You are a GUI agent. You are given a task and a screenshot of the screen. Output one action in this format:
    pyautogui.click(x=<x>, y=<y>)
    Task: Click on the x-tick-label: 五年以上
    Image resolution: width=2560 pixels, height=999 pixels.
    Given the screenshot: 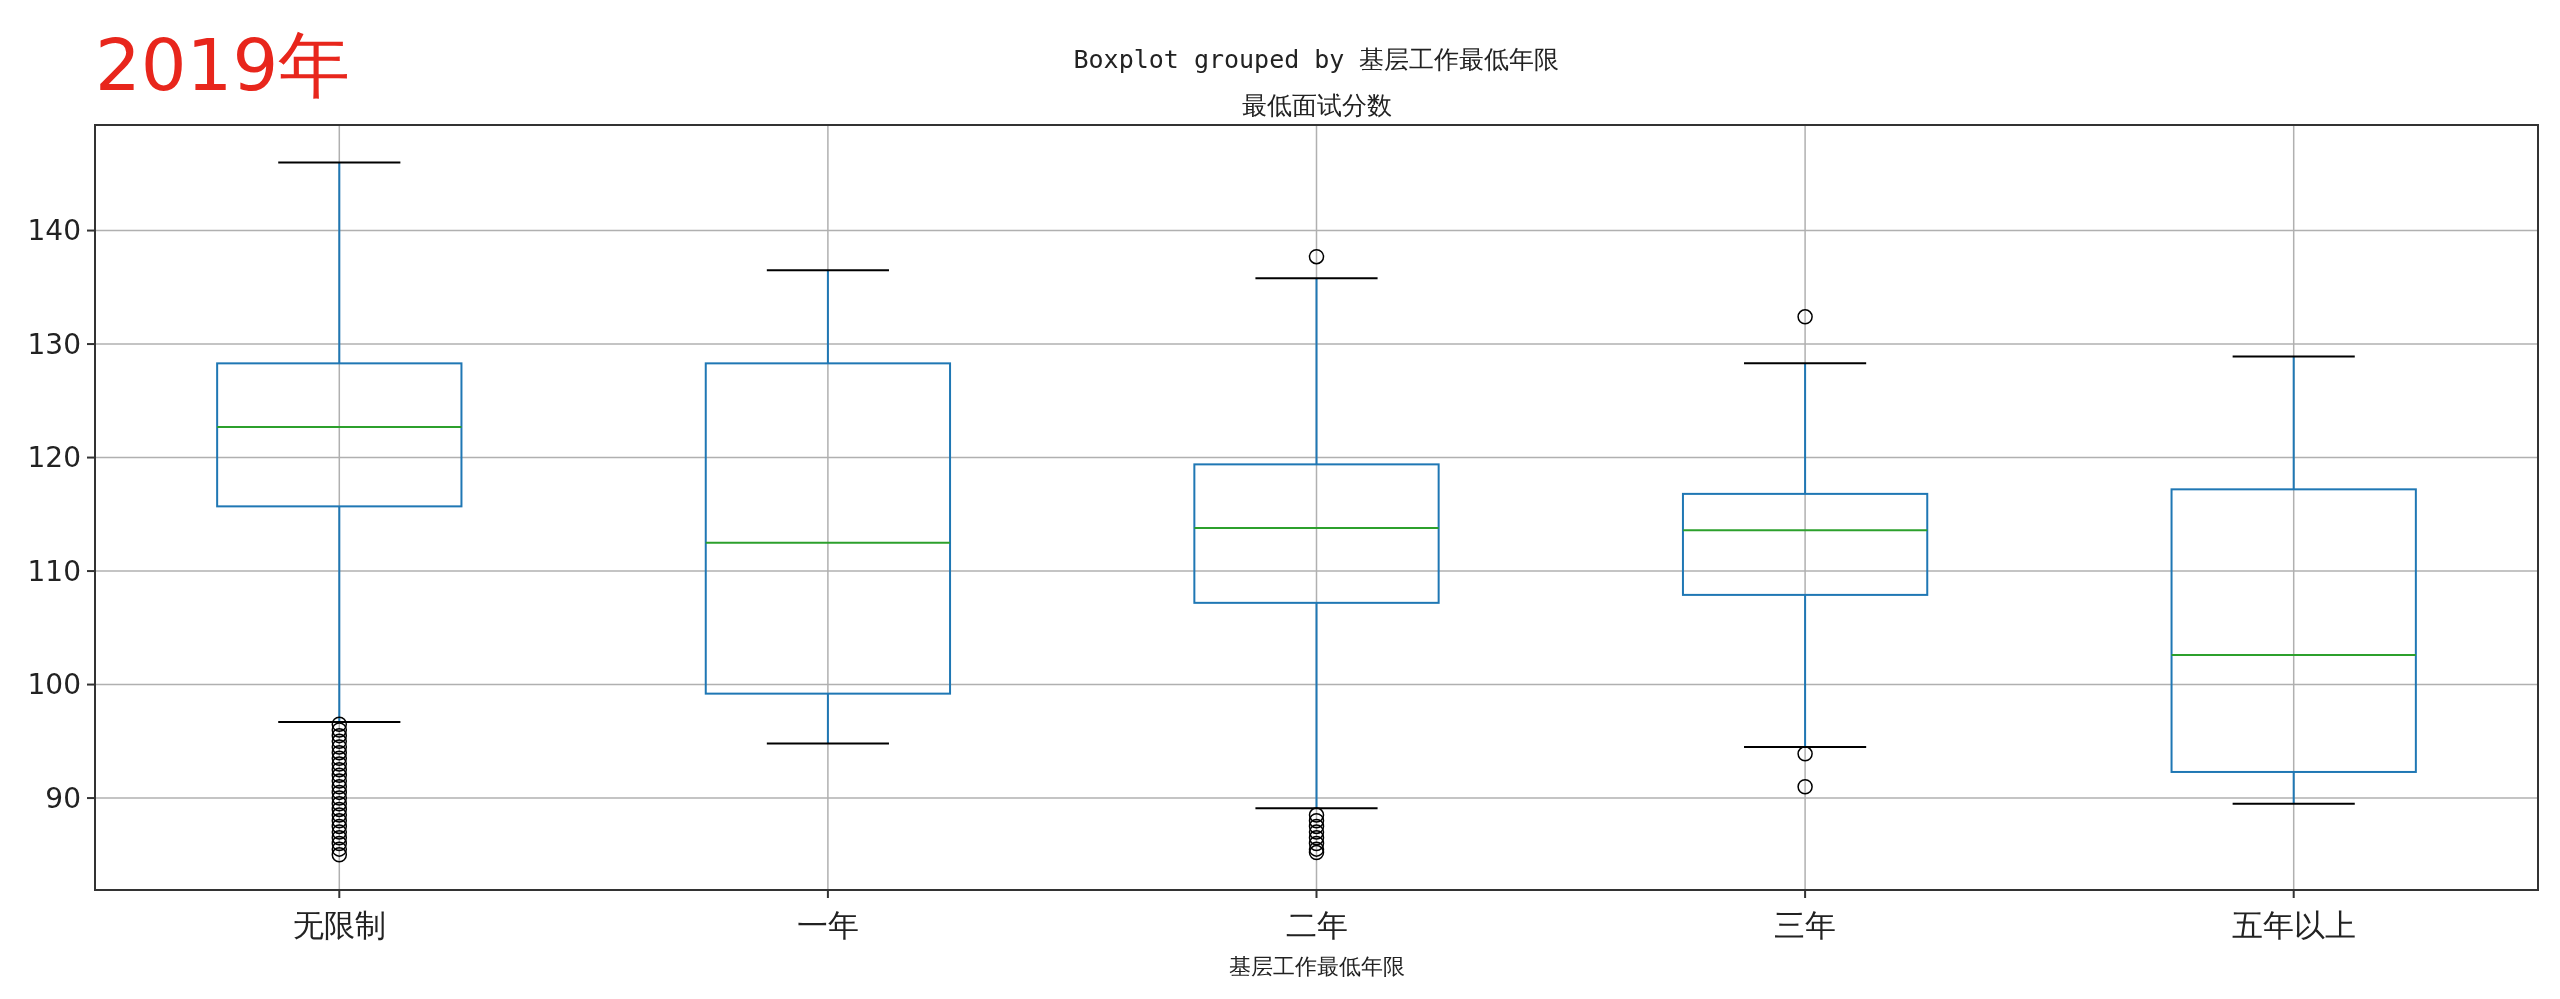 What is the action you would take?
    pyautogui.click(x=2293, y=925)
    